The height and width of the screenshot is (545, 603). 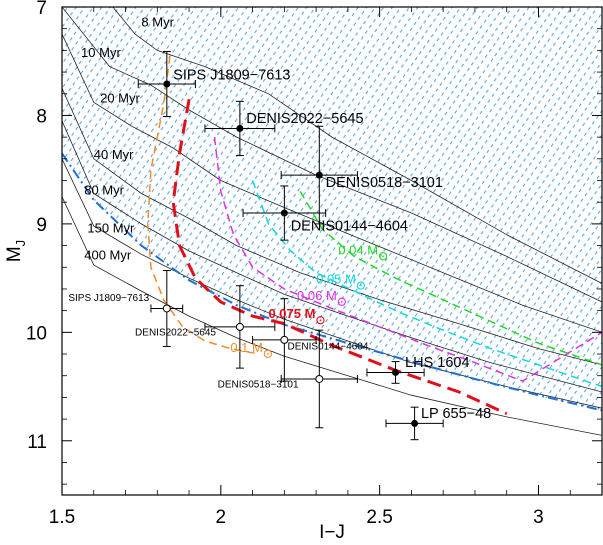 I want to click on object-label: LP 655−48, so click(x=456, y=414).